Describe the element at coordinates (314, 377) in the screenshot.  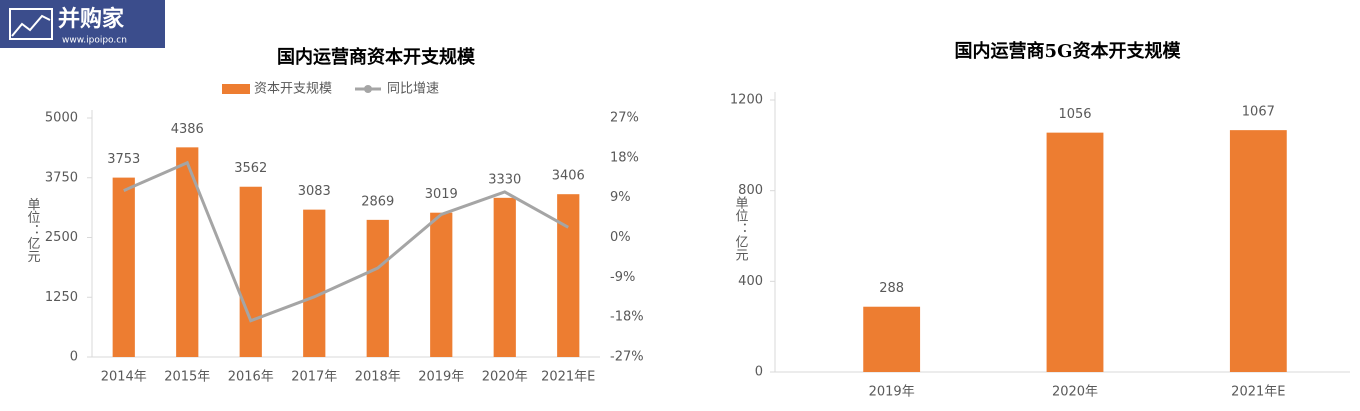
I see `x-tick-label: 2017年` at that location.